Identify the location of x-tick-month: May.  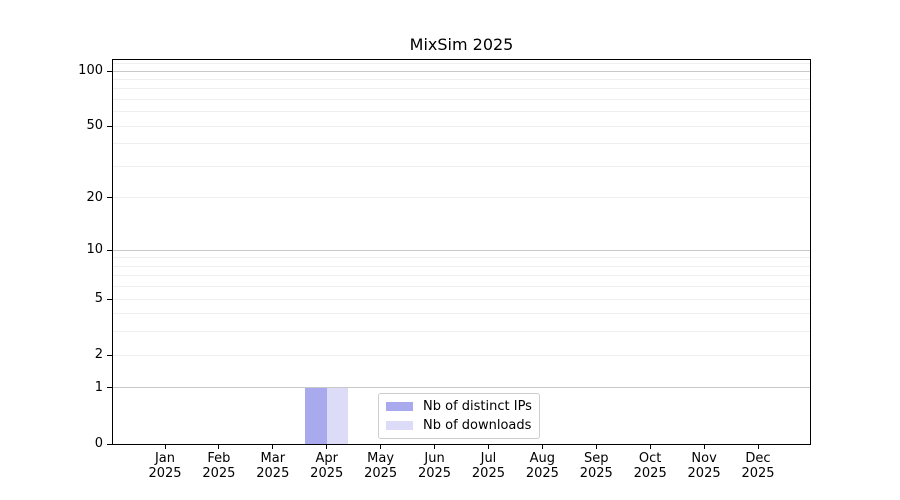
(381, 458).